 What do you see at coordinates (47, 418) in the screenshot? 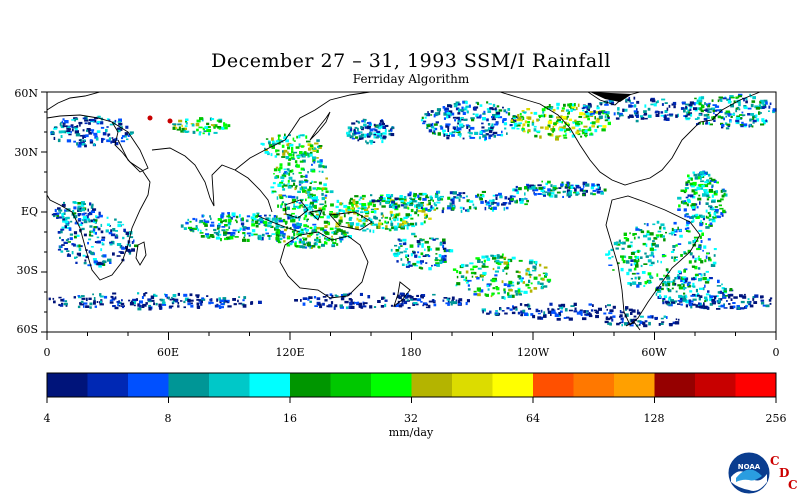
I see `colorbar-label-4: 4` at bounding box center [47, 418].